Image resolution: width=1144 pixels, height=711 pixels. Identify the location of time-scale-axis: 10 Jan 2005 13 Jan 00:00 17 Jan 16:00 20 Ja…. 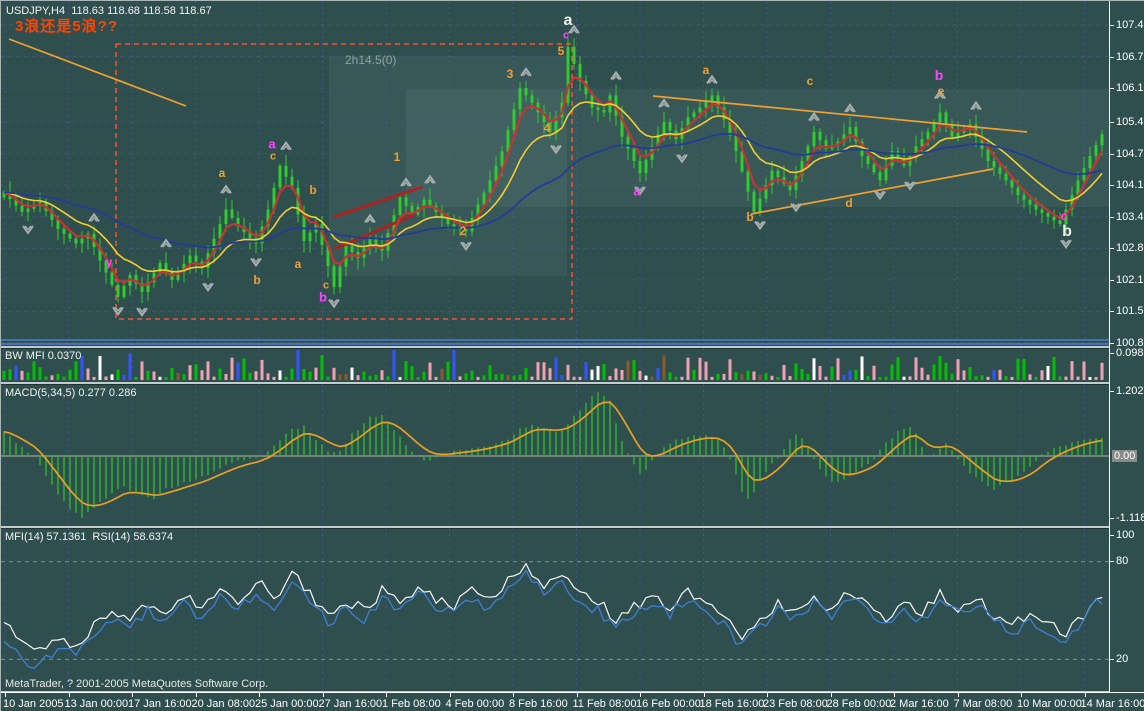
(572, 701).